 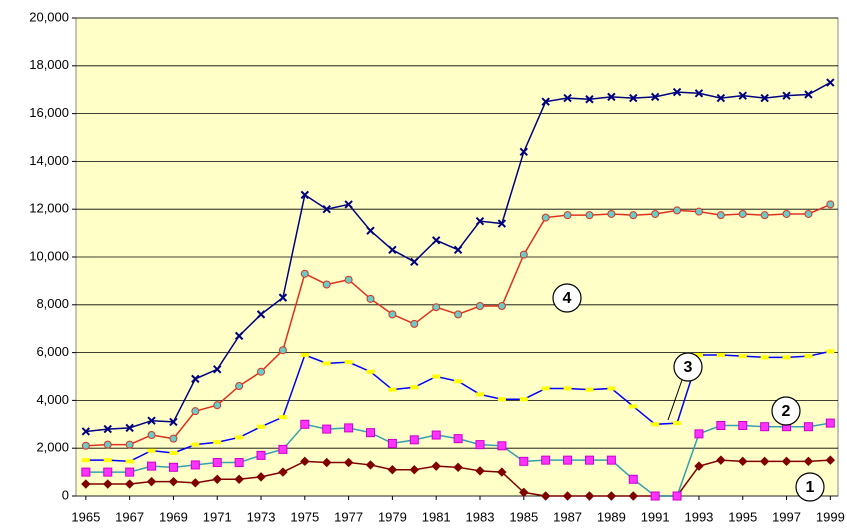 What do you see at coordinates (480, 516) in the screenshot?
I see `x-tick-label: 1983` at bounding box center [480, 516].